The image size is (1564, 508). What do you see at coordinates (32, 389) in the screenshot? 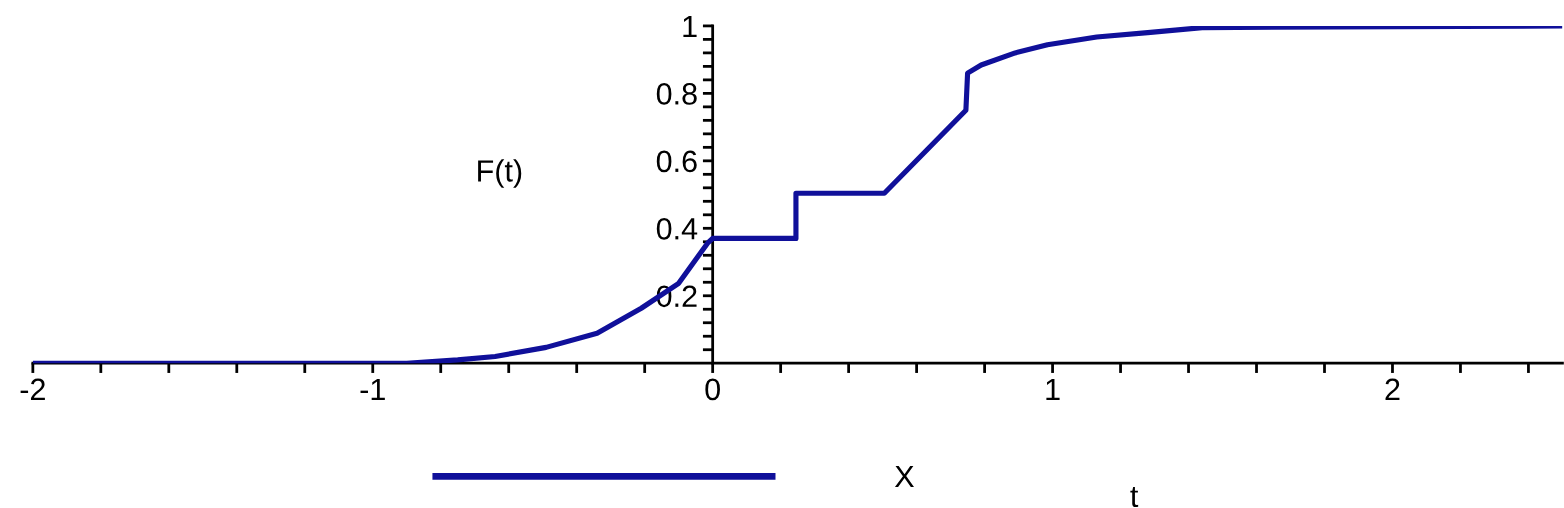
I see `x-tick-label: -2` at bounding box center [32, 389].